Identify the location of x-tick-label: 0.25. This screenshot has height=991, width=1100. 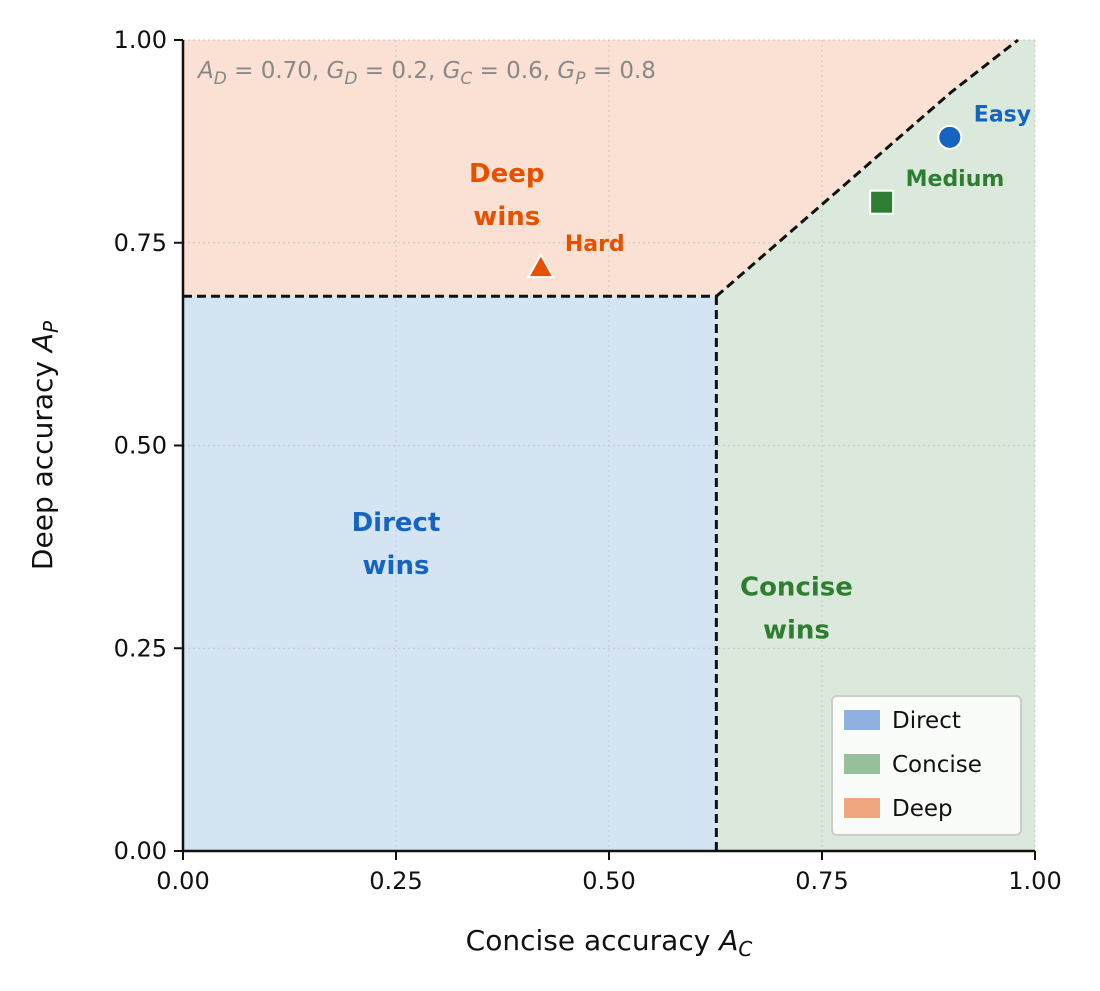
(395, 881).